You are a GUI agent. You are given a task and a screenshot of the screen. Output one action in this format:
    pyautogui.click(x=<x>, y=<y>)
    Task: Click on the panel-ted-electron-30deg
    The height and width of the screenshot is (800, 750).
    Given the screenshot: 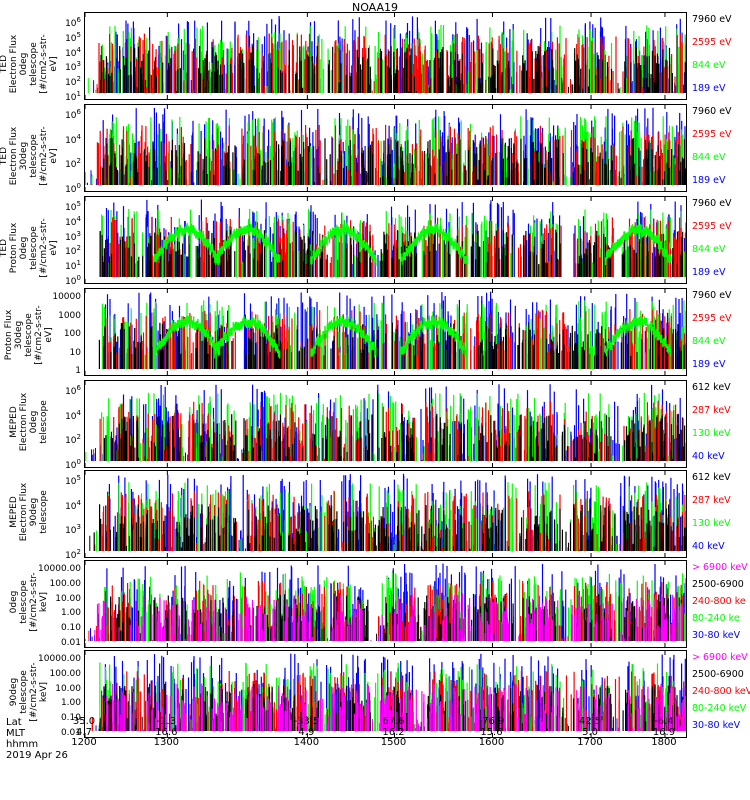 What is the action you would take?
    pyautogui.click(x=385, y=148)
    